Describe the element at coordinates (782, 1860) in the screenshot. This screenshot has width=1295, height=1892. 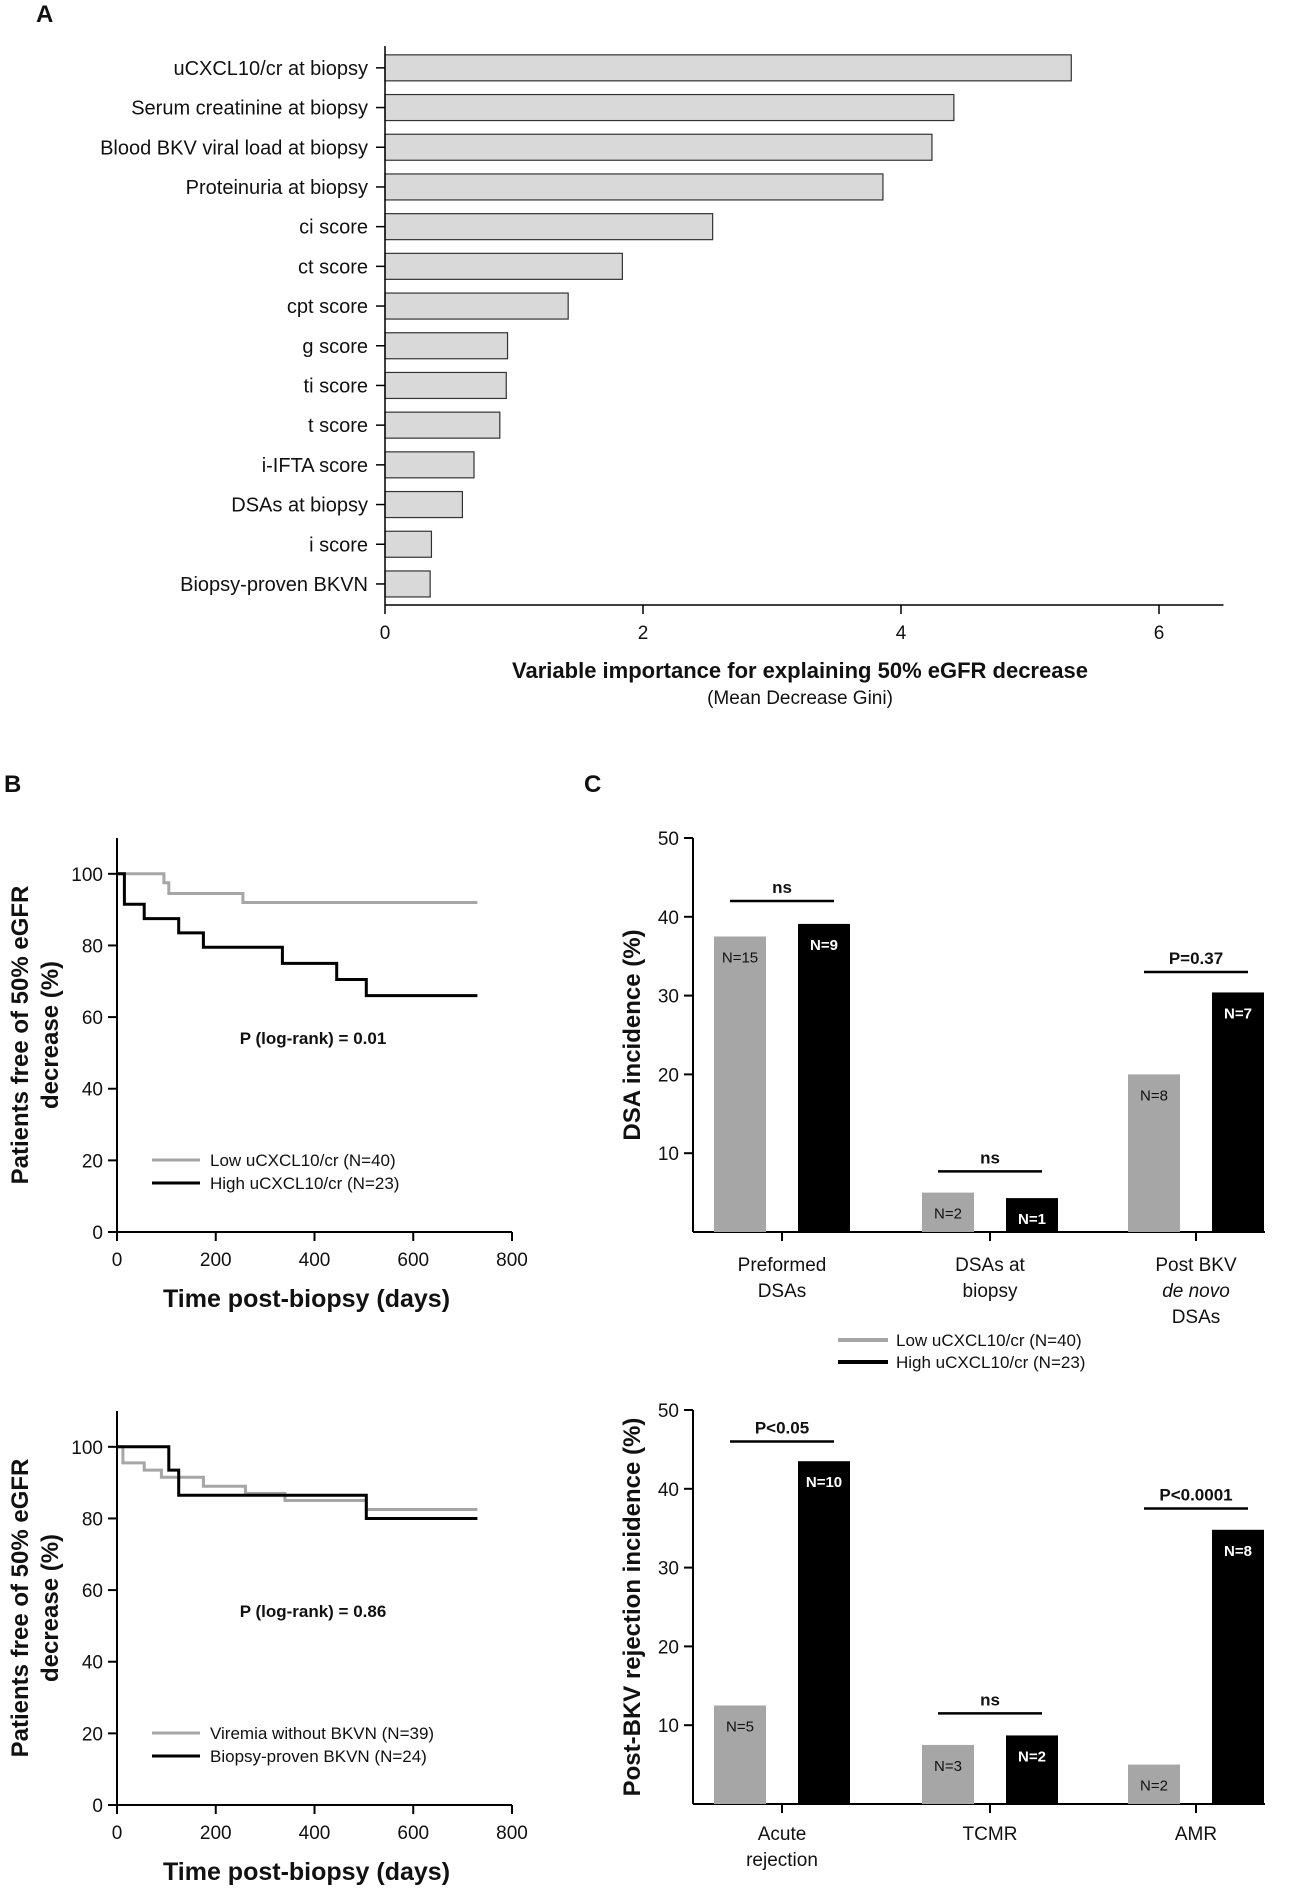
I see `category-label-0-1: rejection` at that location.